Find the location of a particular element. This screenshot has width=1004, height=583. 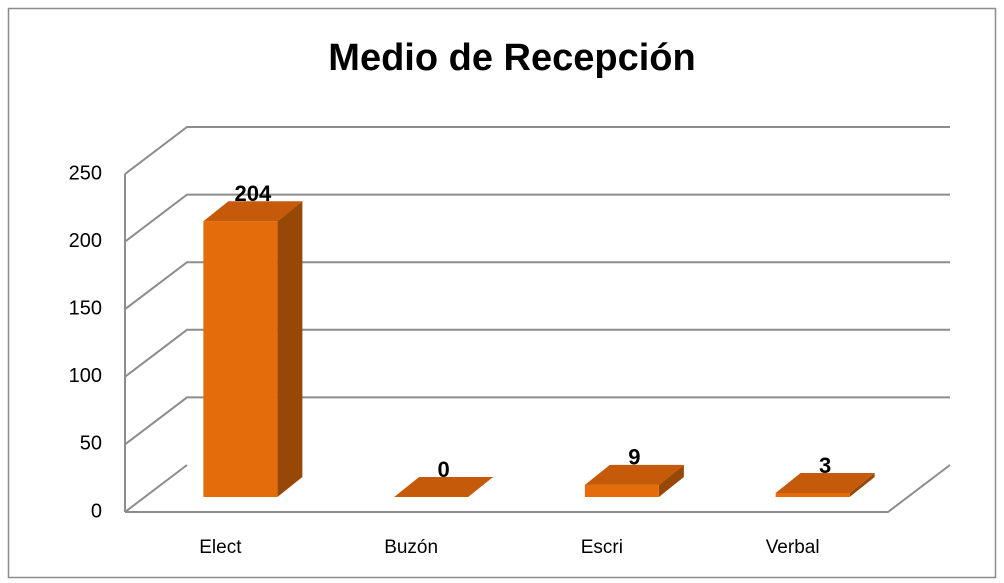

x-tick-label: Escri is located at coordinates (602, 547).